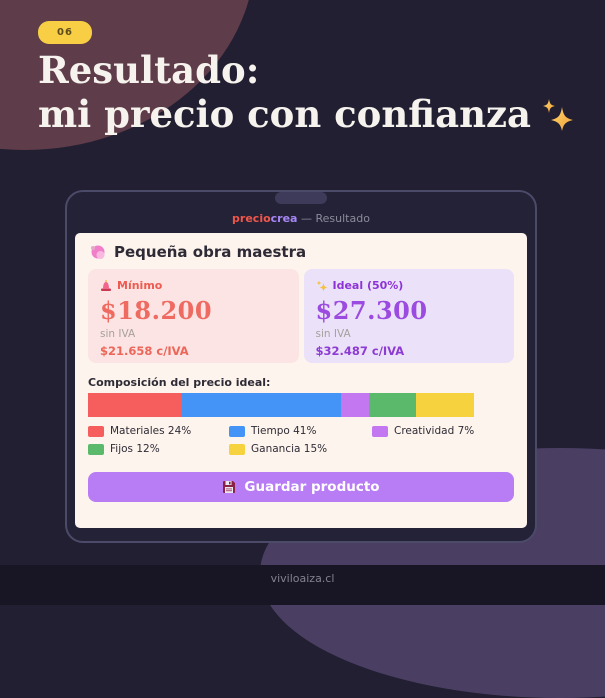  Describe the element at coordinates (193, 285) in the screenshot. I see `price-box-minimo-label: Mínimo` at that location.